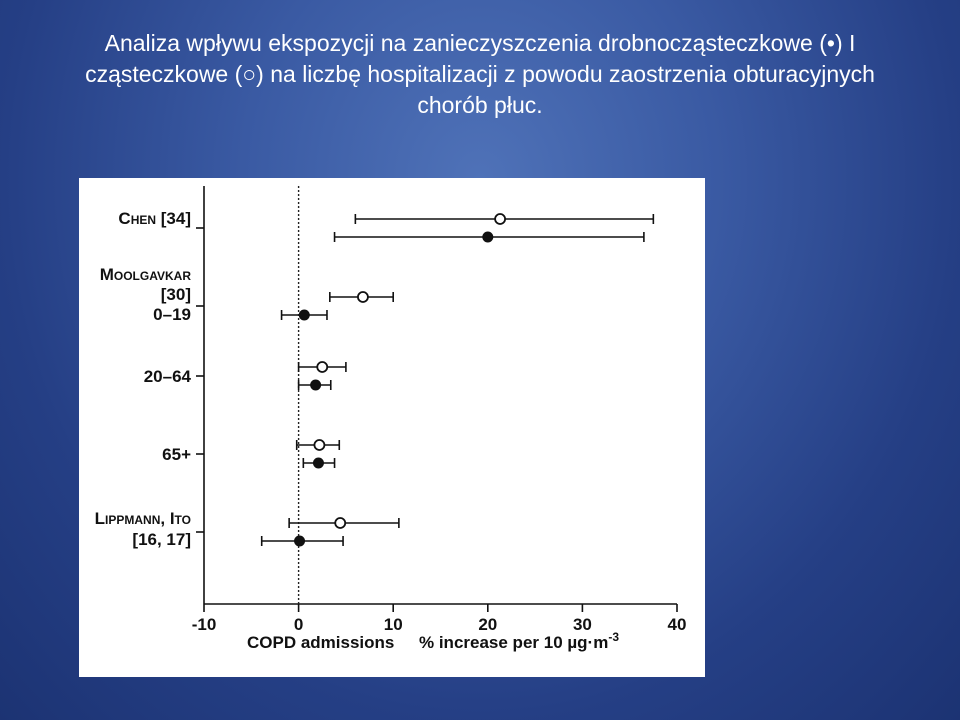  Describe the element at coordinates (582, 624) in the screenshot. I see `x-tick-label: 30` at that location.